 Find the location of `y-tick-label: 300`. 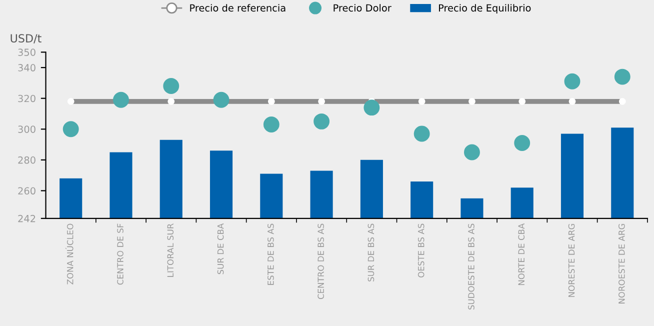

y-tick-label: 300 is located at coordinates (27, 129).